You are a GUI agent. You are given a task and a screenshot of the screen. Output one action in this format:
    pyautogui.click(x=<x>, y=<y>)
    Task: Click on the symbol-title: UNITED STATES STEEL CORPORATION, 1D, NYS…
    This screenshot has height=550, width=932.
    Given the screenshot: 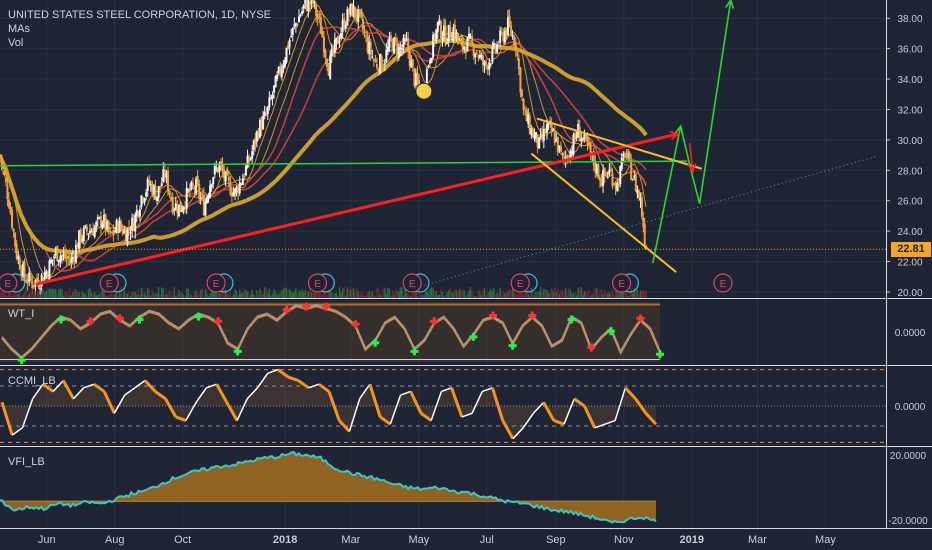 What is the action you would take?
    pyautogui.click(x=140, y=15)
    